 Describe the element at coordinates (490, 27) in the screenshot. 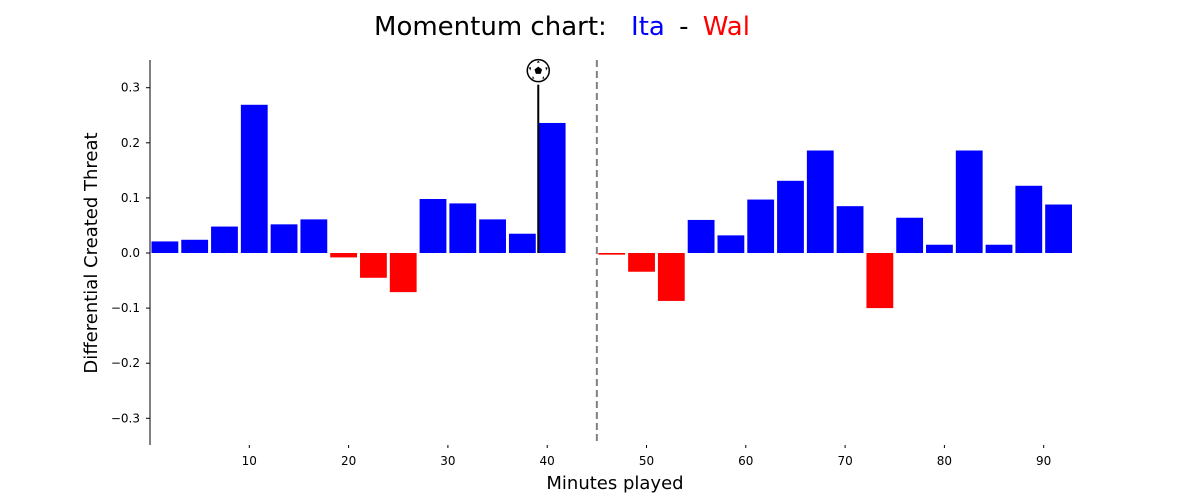

I see `chart-title-prefix: Momentum chart:` at that location.